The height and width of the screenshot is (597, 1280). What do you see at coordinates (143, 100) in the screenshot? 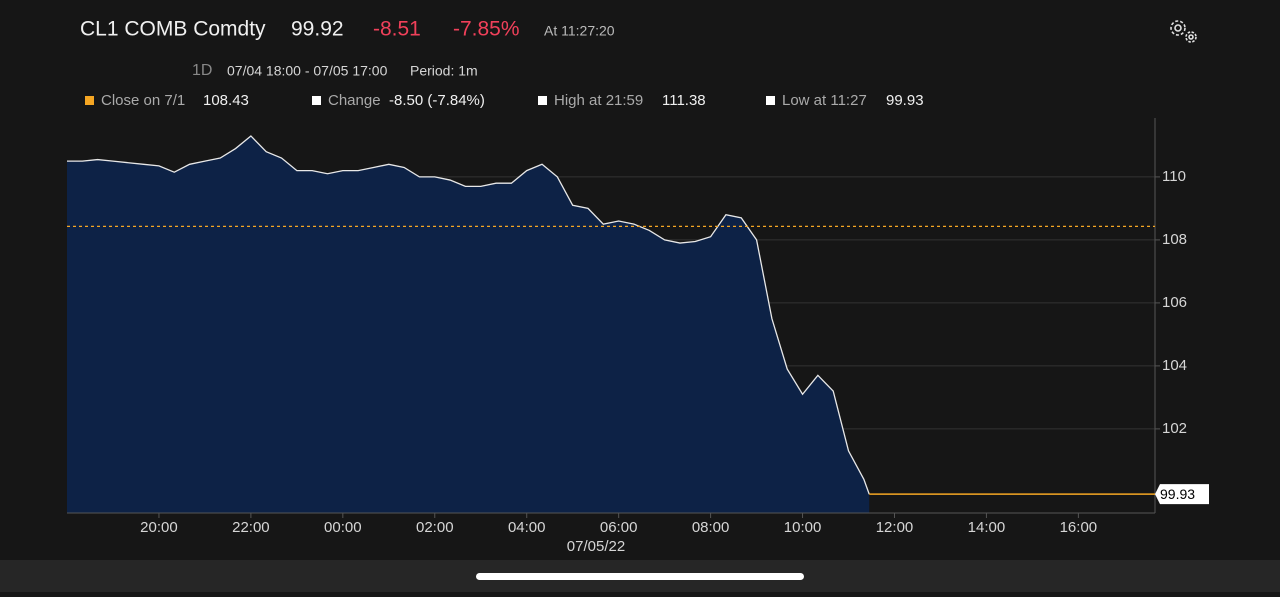
I see `legend-label: Close on 7/1` at bounding box center [143, 100].